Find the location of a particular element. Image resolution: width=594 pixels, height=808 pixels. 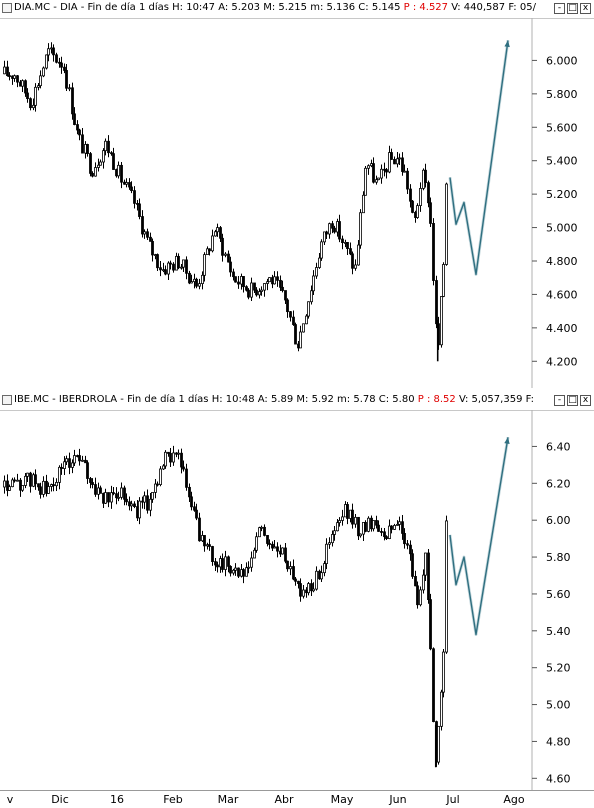

top-window-buttons: - □ x is located at coordinates (572, 8).